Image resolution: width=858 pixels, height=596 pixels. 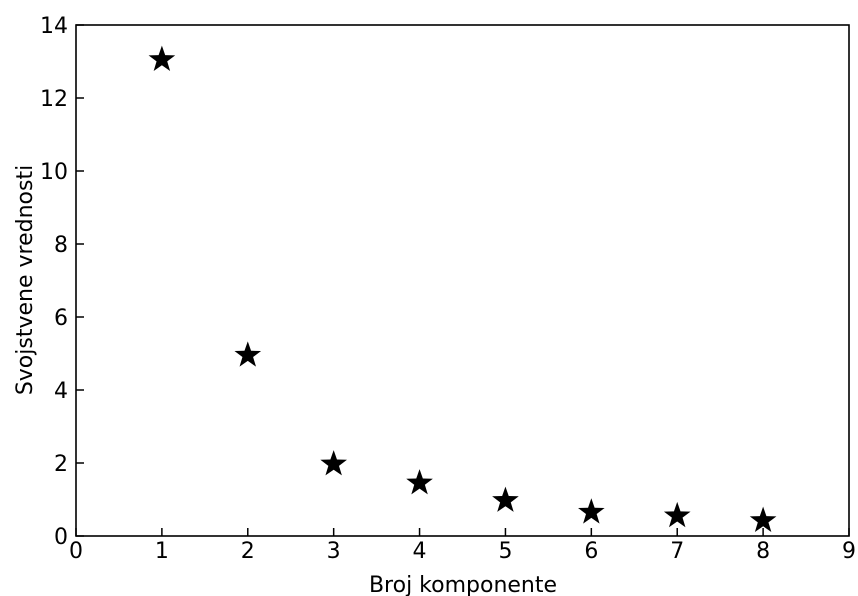 I want to click on y-tick-label: 10, so click(x=54, y=172).